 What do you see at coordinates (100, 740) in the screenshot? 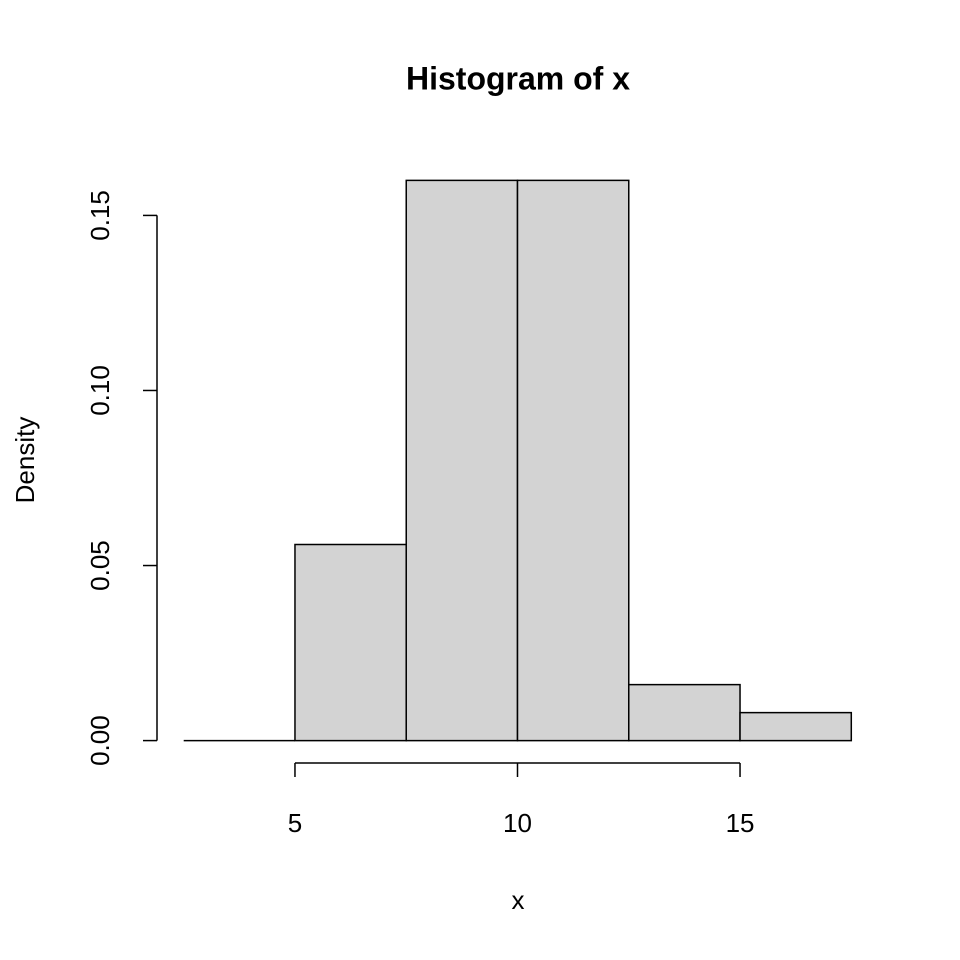
I see `y-tick-label: 0.00` at bounding box center [100, 740].